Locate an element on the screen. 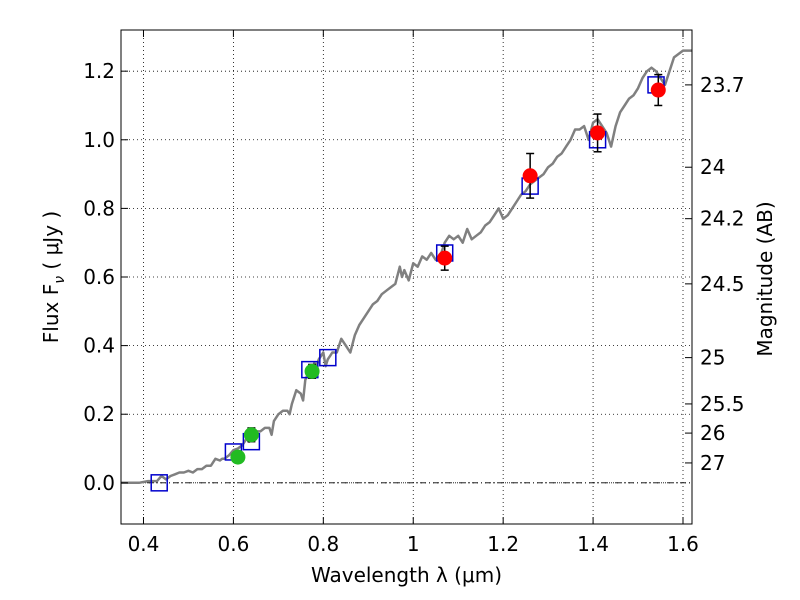 This screenshot has height=600, width=800. right-axis-tick-label: 24.5 is located at coordinates (722, 284).